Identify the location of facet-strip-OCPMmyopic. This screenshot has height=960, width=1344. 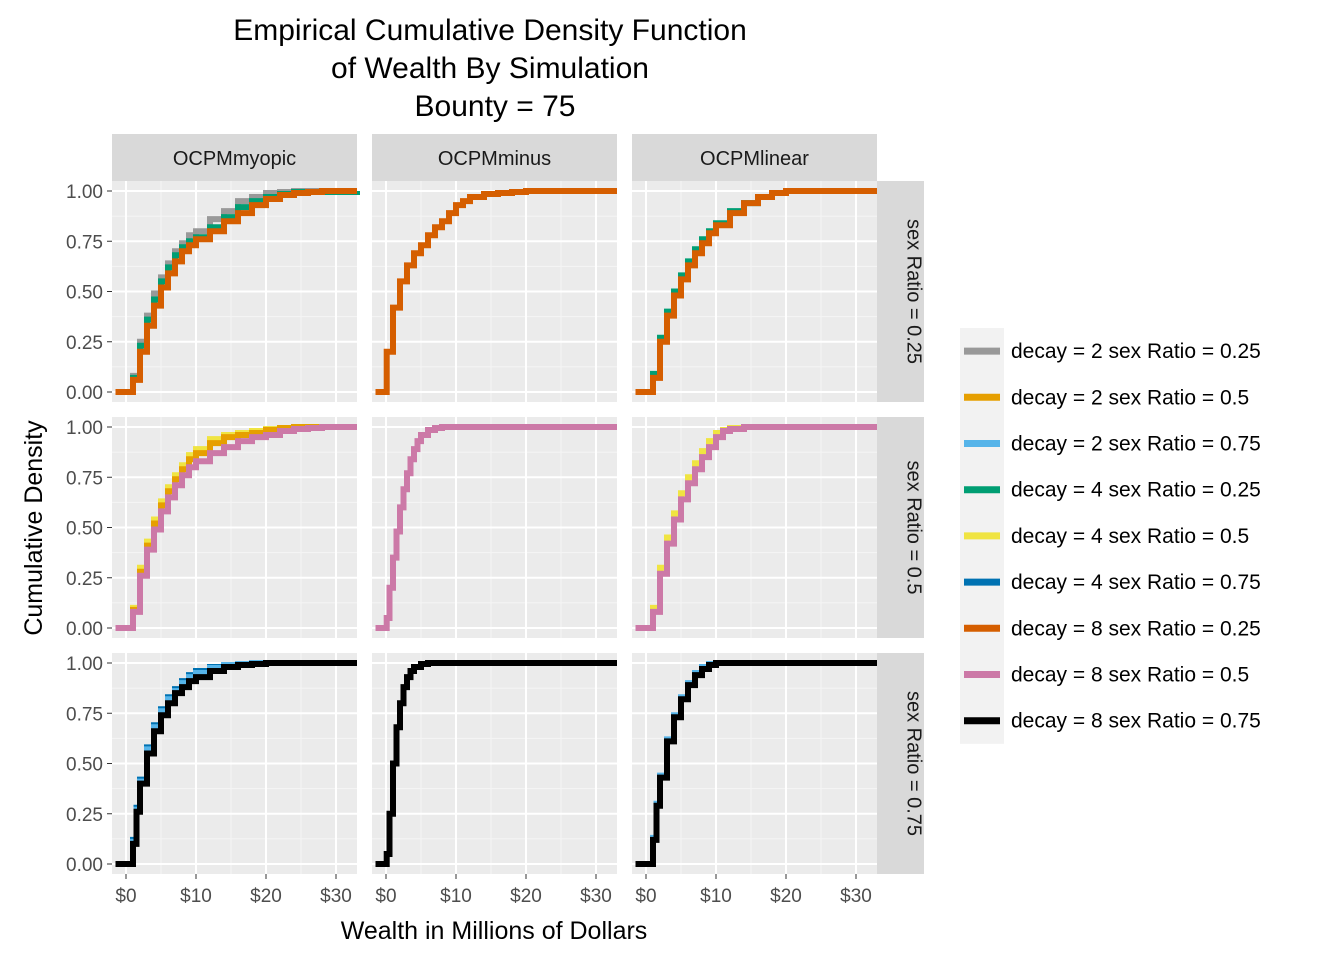
(234, 157).